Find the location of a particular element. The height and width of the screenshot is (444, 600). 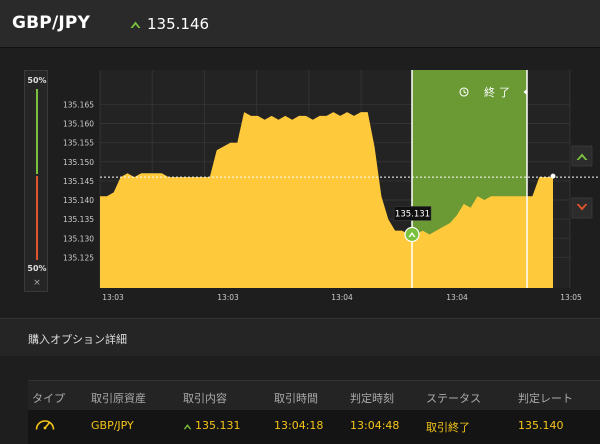

y-tick-label: 135.160 is located at coordinates (78, 124).